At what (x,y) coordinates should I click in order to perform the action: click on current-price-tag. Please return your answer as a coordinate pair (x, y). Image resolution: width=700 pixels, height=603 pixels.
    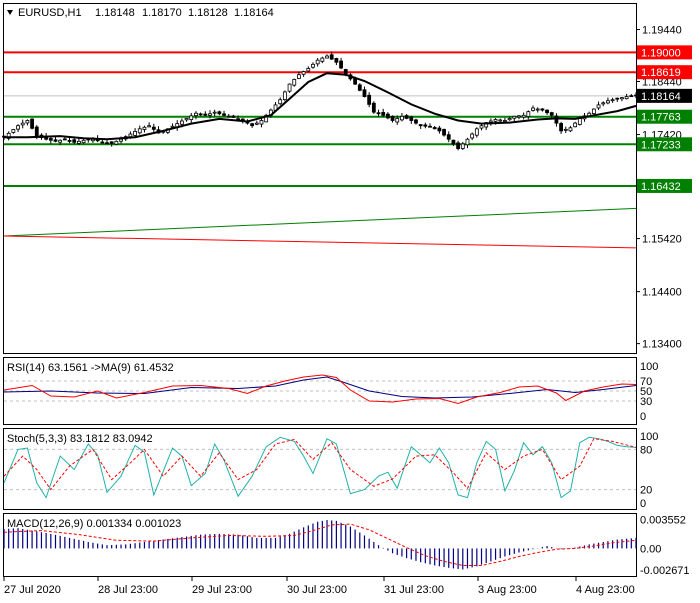
    Looking at the image, I should click on (664, 95).